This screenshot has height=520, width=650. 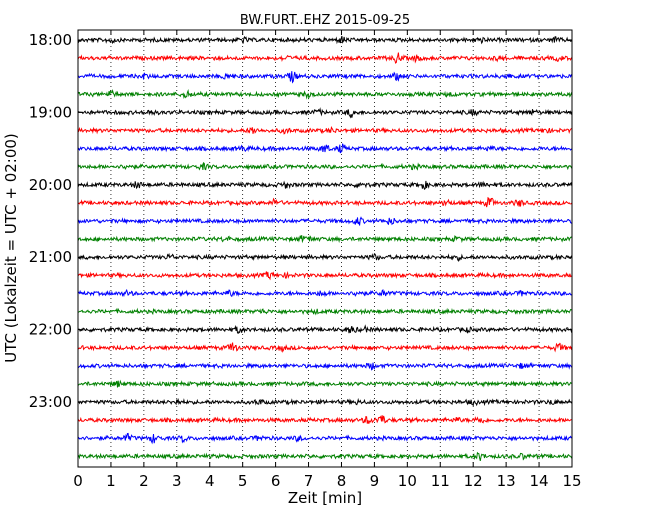 I want to click on x-tick-label: 6, so click(x=276, y=481).